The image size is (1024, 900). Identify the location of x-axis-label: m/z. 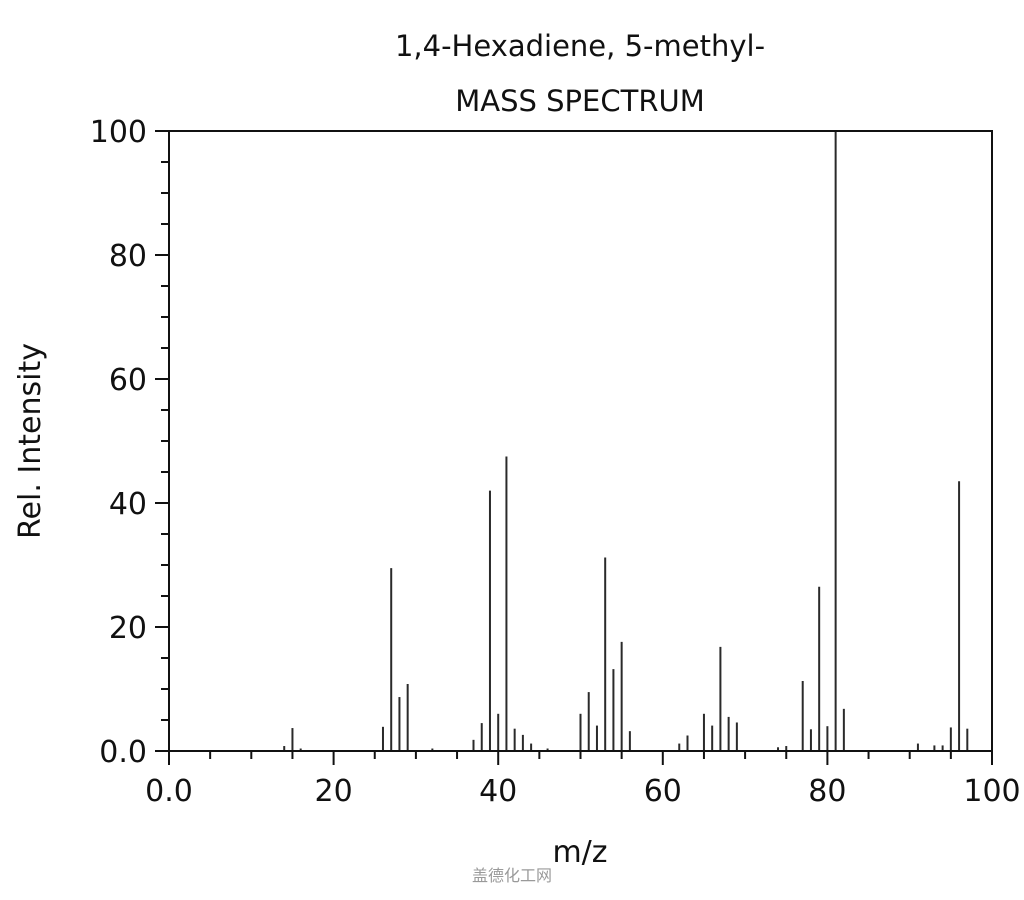
(579, 852).